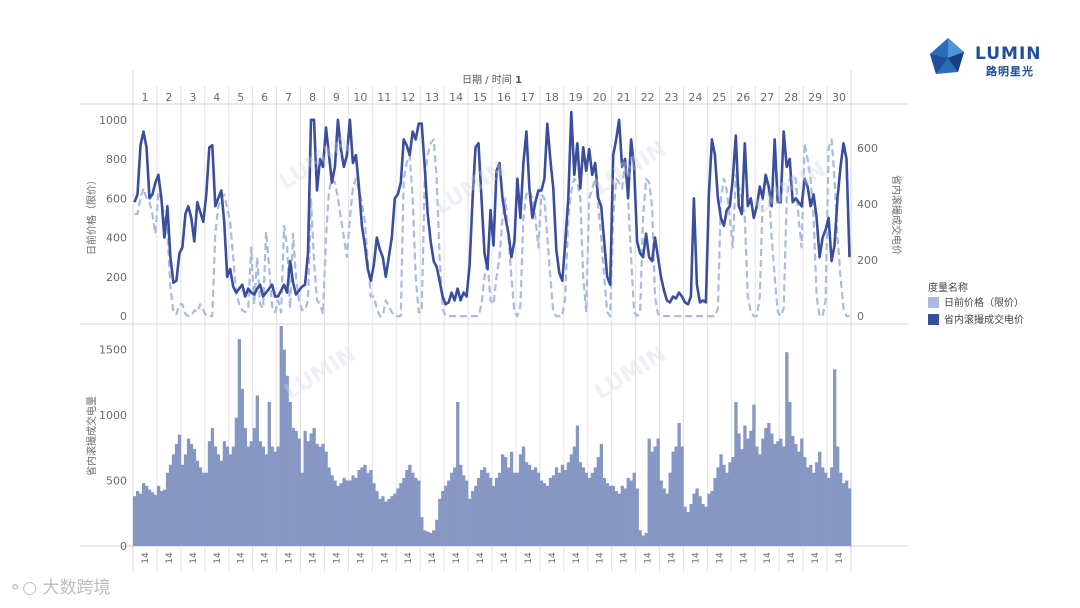 The width and height of the screenshot is (1080, 608). What do you see at coordinates (336, 97) in the screenshot?
I see `day-header-label: 9` at bounding box center [336, 97].